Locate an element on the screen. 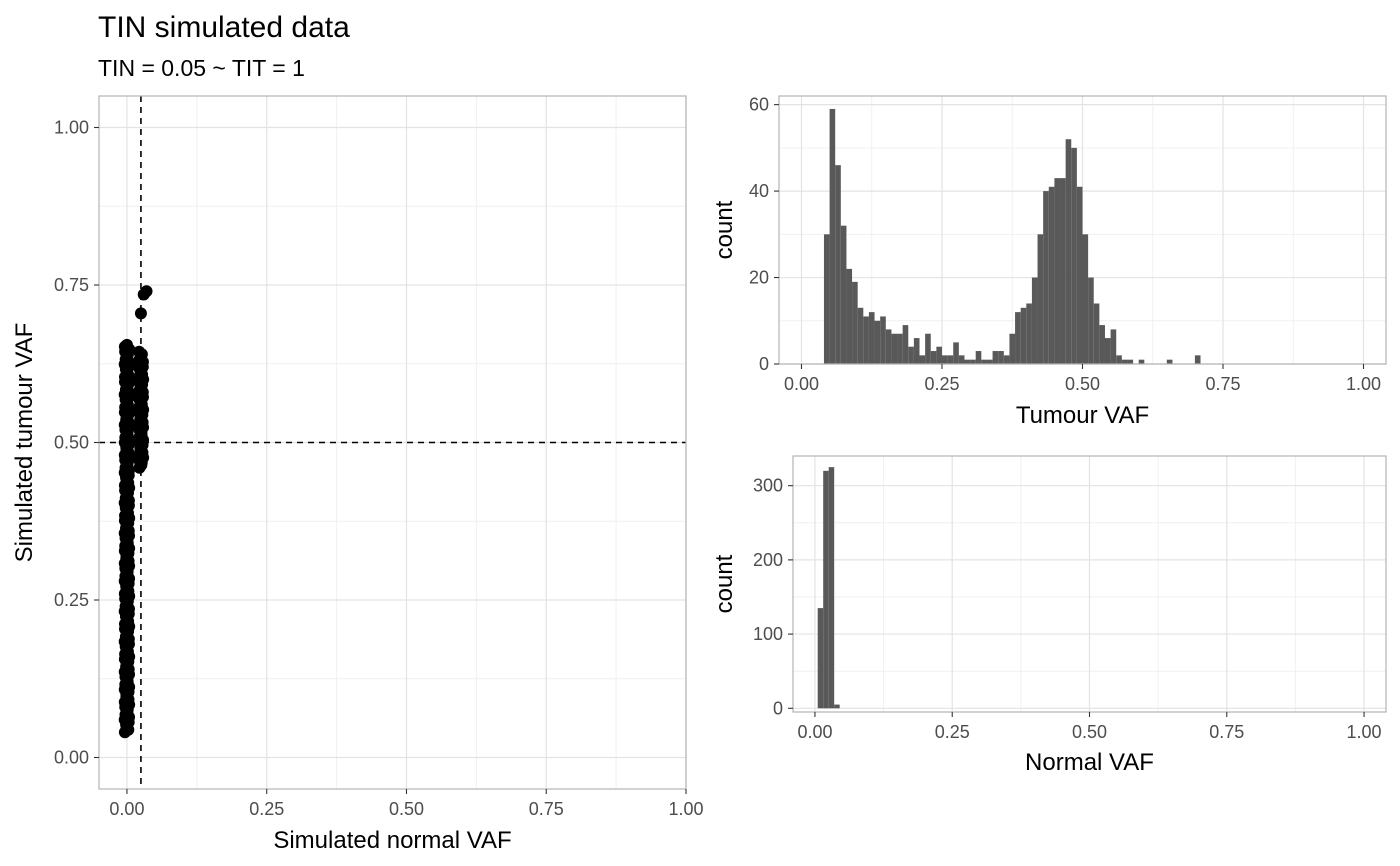 This screenshot has width=1400, height=866. normal-marks is located at coordinates (828, 588).